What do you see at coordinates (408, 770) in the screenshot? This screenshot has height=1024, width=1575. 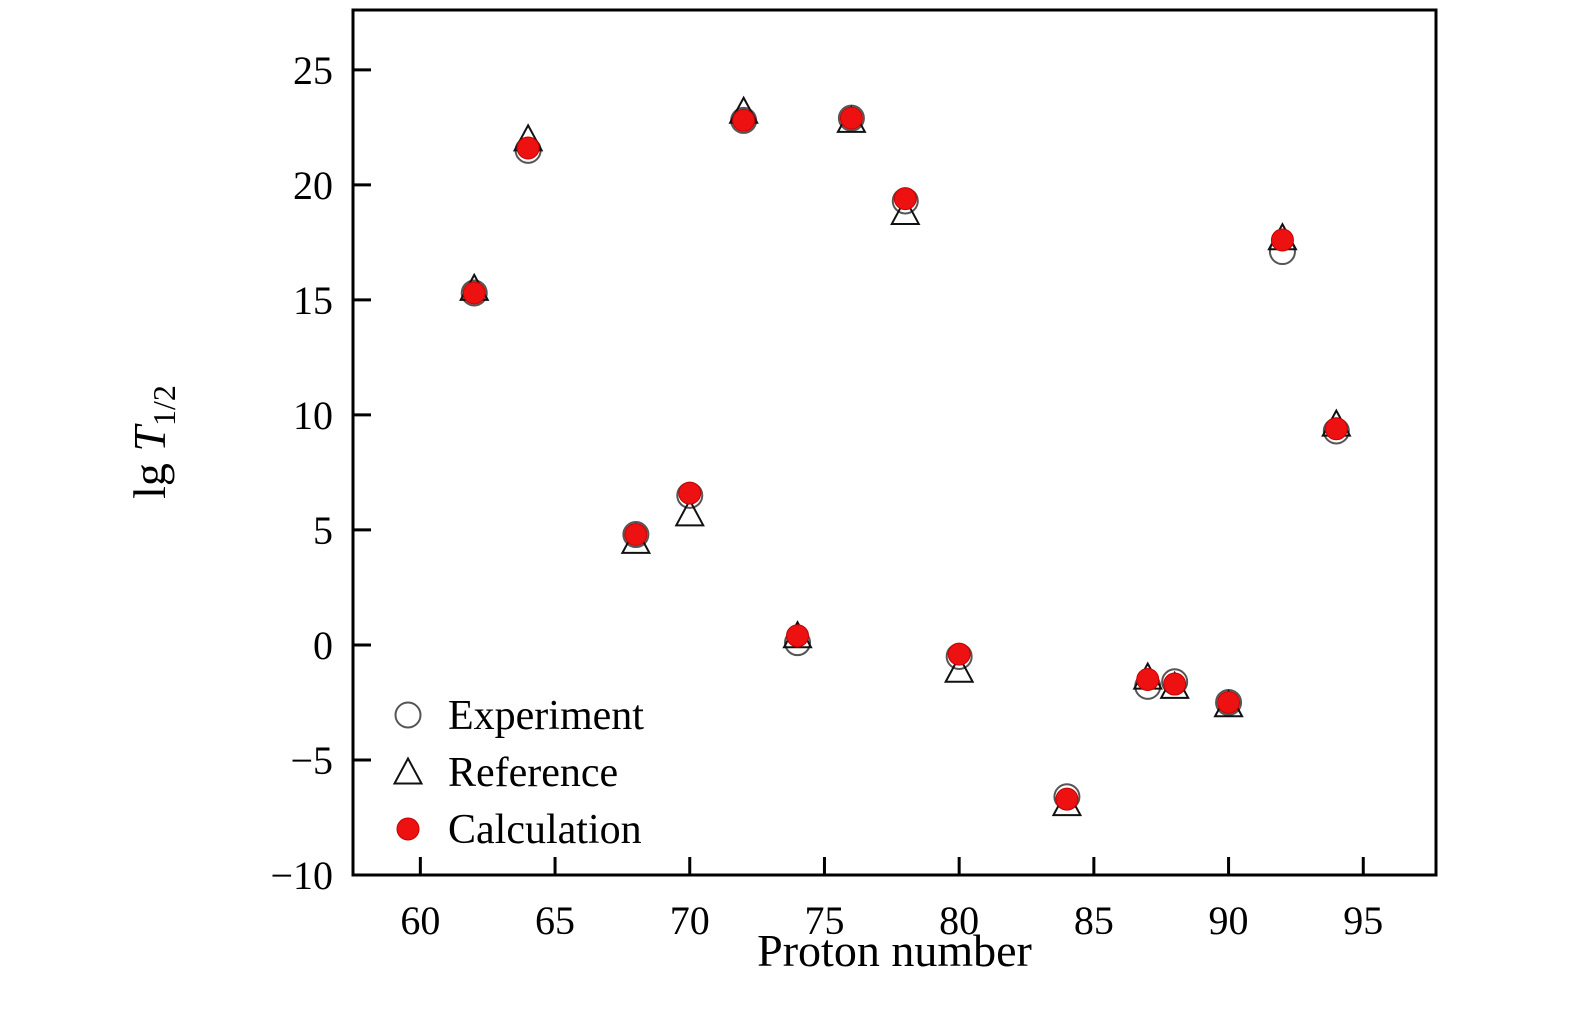 I see `data-point-triangle-legend` at bounding box center [408, 770].